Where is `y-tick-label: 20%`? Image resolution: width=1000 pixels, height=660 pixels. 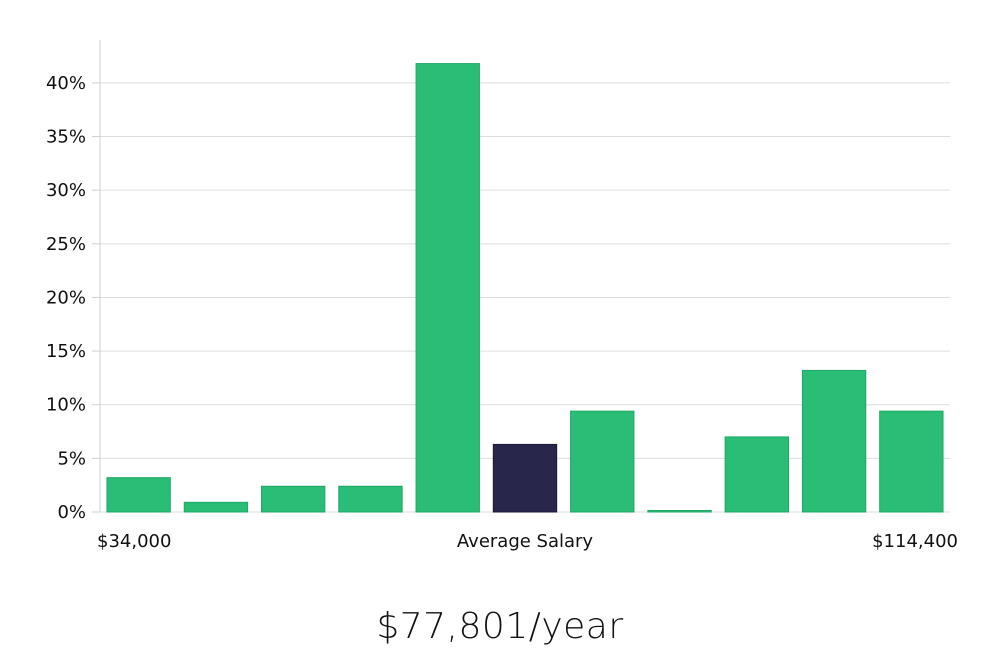
y-tick-label: 20% is located at coordinates (66, 297).